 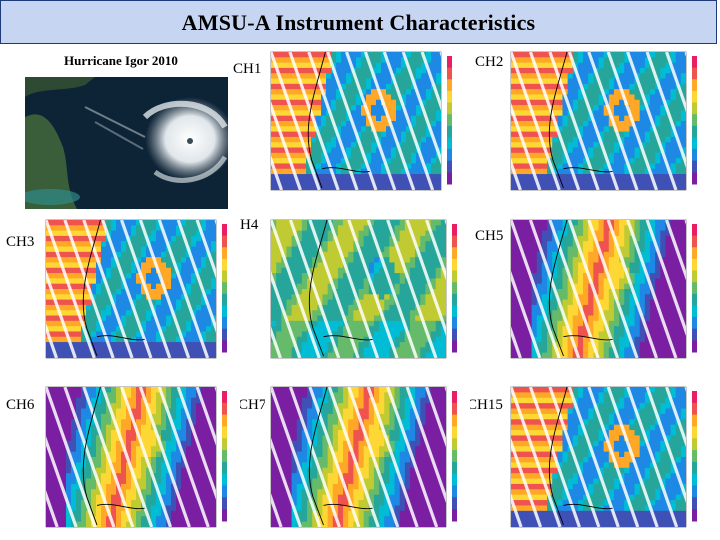 What do you see at coordinates (485, 405) in the screenshot?
I see `ch15-label: CH15` at bounding box center [485, 405].